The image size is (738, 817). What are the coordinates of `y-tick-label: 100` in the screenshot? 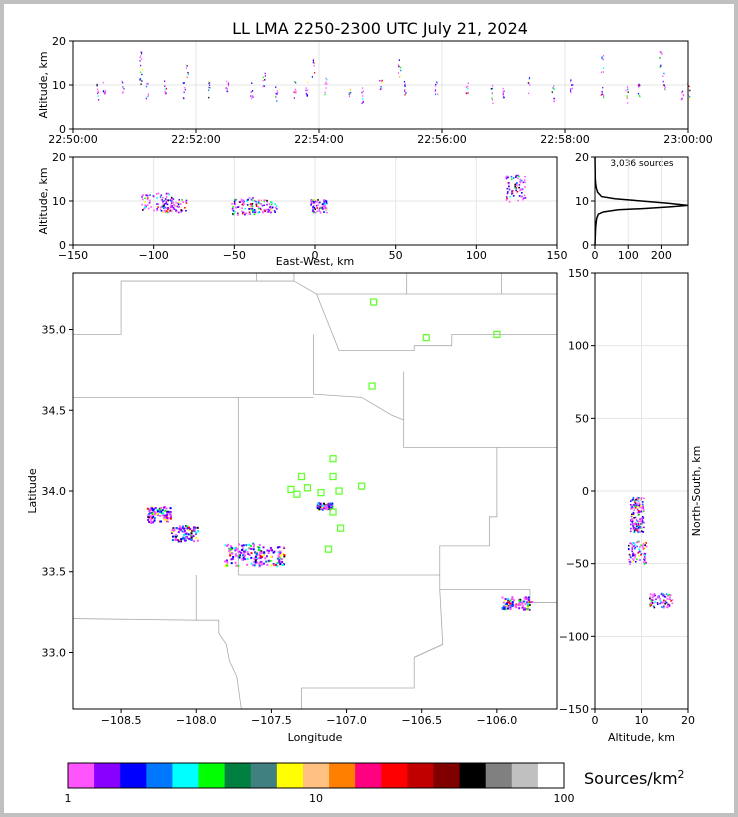 It's located at (578, 346).